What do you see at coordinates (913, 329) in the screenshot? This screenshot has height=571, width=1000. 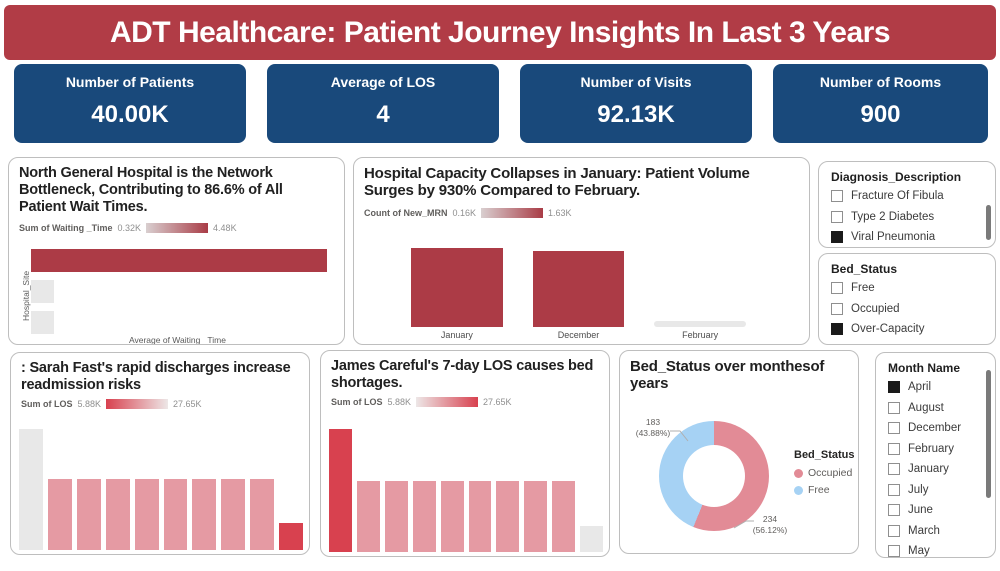 I see `slicer-item: Over-Capacity` at bounding box center [913, 329].